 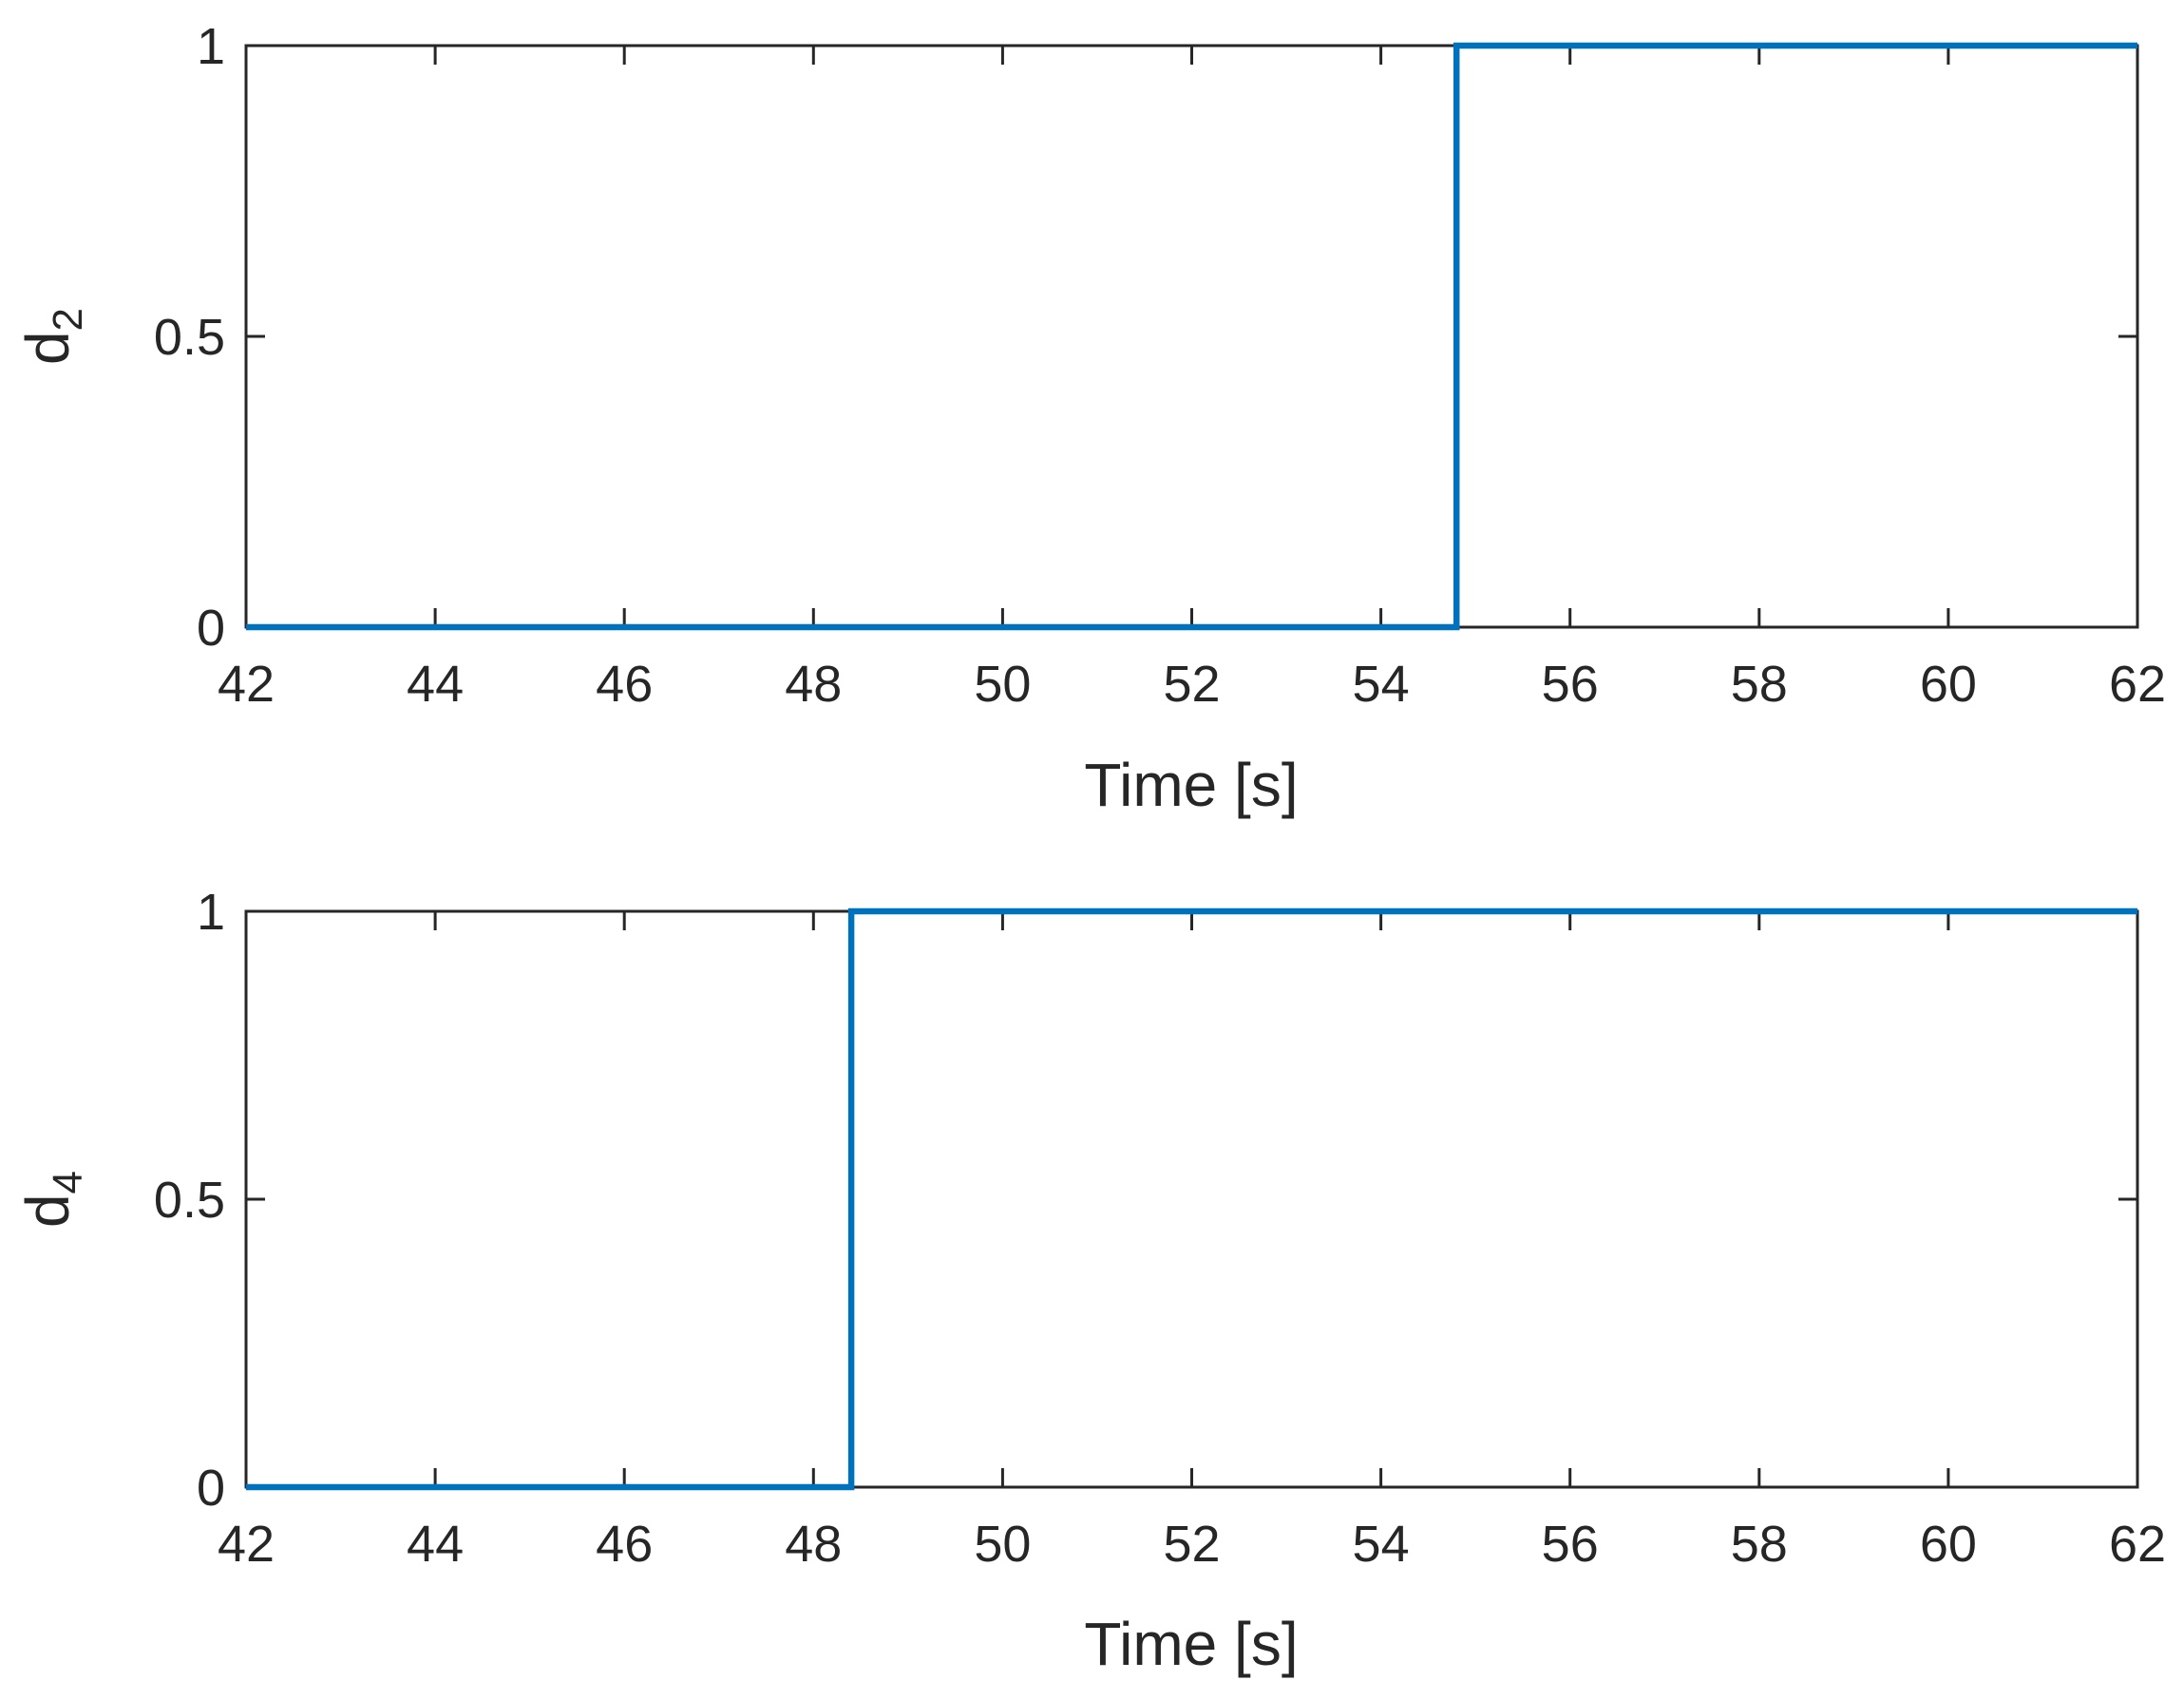 I want to click on x-tick-label-d2-2: 46, so click(x=624, y=684).